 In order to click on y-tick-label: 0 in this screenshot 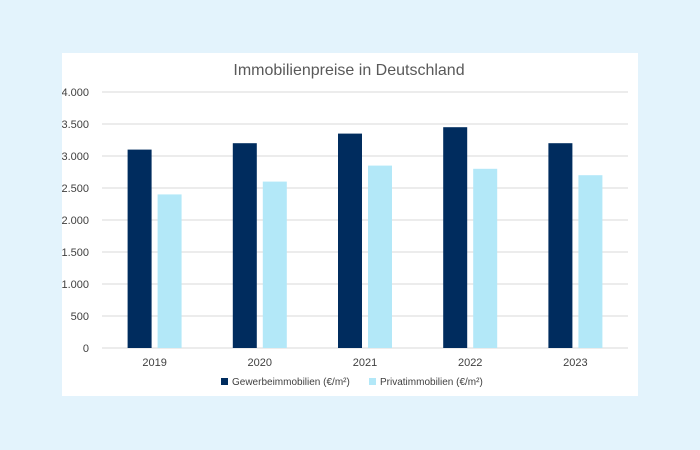, I will do `click(86, 349)`.